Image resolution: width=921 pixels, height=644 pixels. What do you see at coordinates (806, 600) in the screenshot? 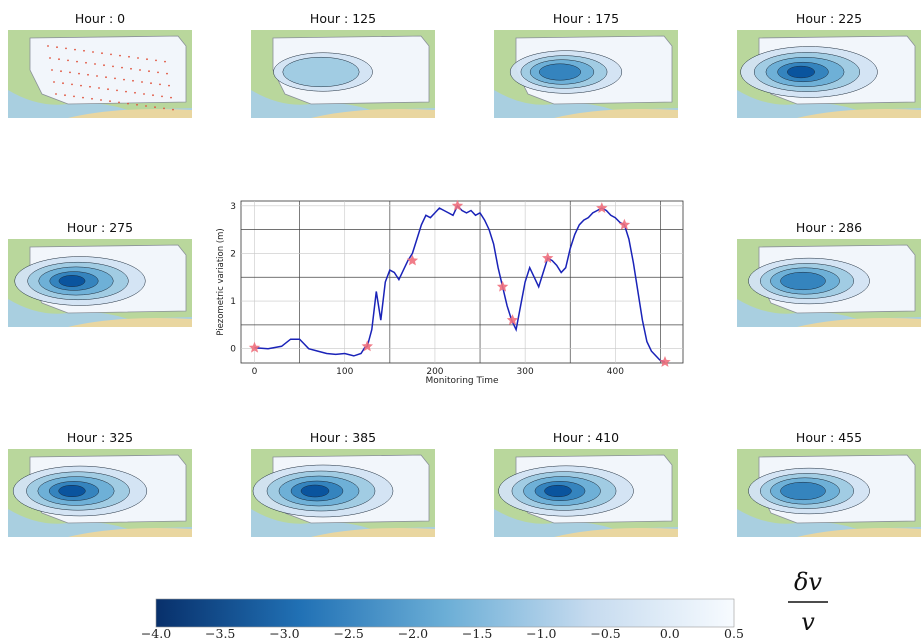
I see `colorbar-label: δv v` at bounding box center [806, 600].